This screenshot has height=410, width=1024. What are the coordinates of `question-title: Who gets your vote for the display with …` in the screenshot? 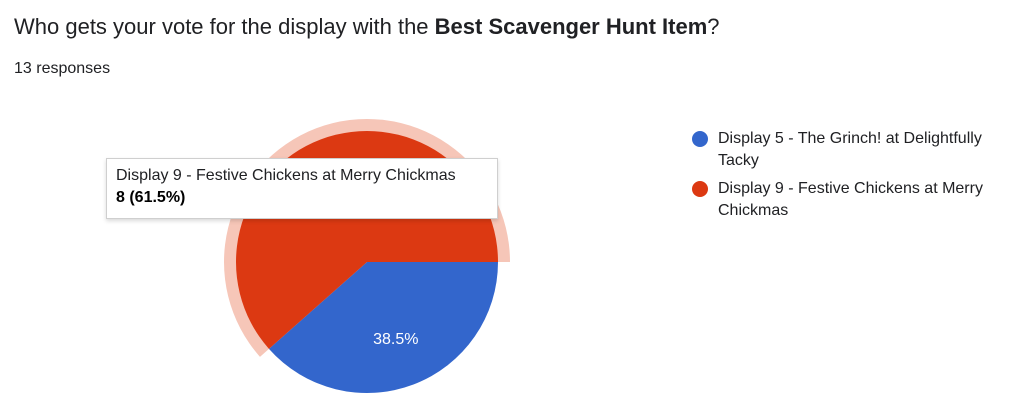 It's located at (367, 27).